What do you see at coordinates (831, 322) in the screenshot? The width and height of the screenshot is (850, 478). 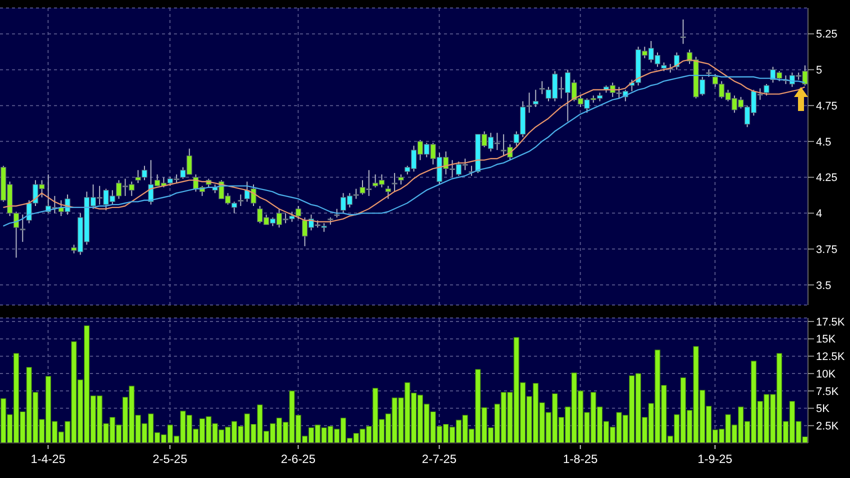 I see `y-tick-label: 17.5K` at bounding box center [831, 322].